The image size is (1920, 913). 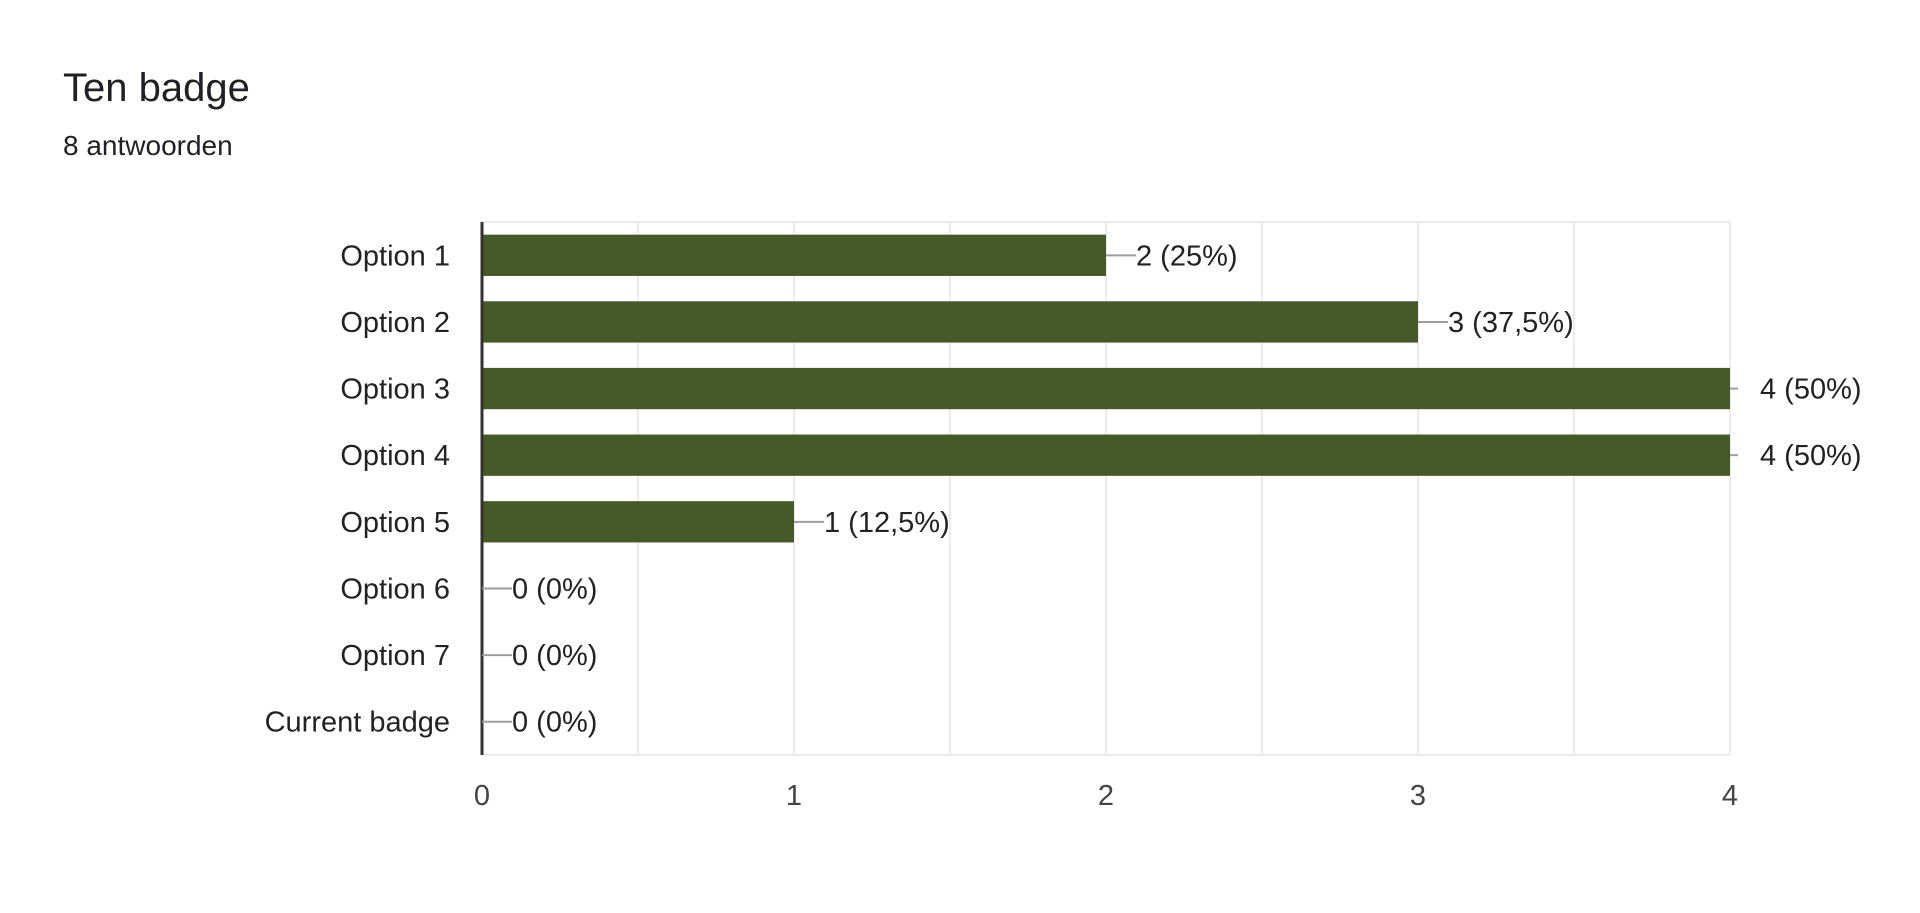 What do you see at coordinates (1730, 796) in the screenshot?
I see `x-tick-label: 4` at bounding box center [1730, 796].